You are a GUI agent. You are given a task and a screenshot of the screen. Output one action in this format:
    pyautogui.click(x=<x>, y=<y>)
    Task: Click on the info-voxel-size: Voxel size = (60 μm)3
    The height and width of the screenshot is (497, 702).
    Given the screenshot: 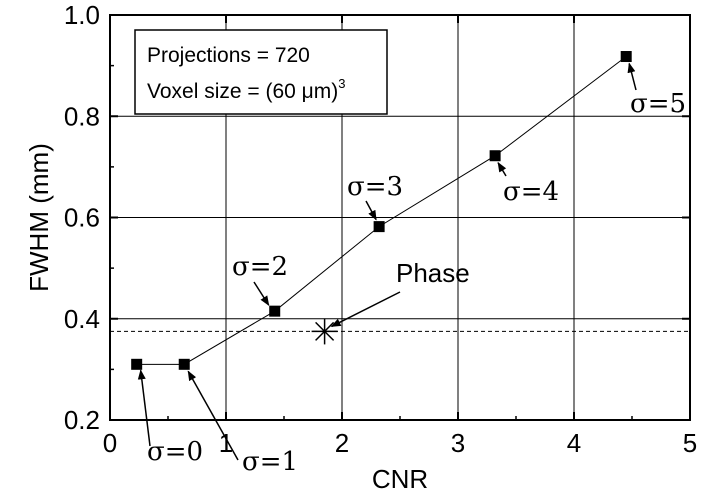 What is the action you would take?
    pyautogui.click(x=246, y=89)
    